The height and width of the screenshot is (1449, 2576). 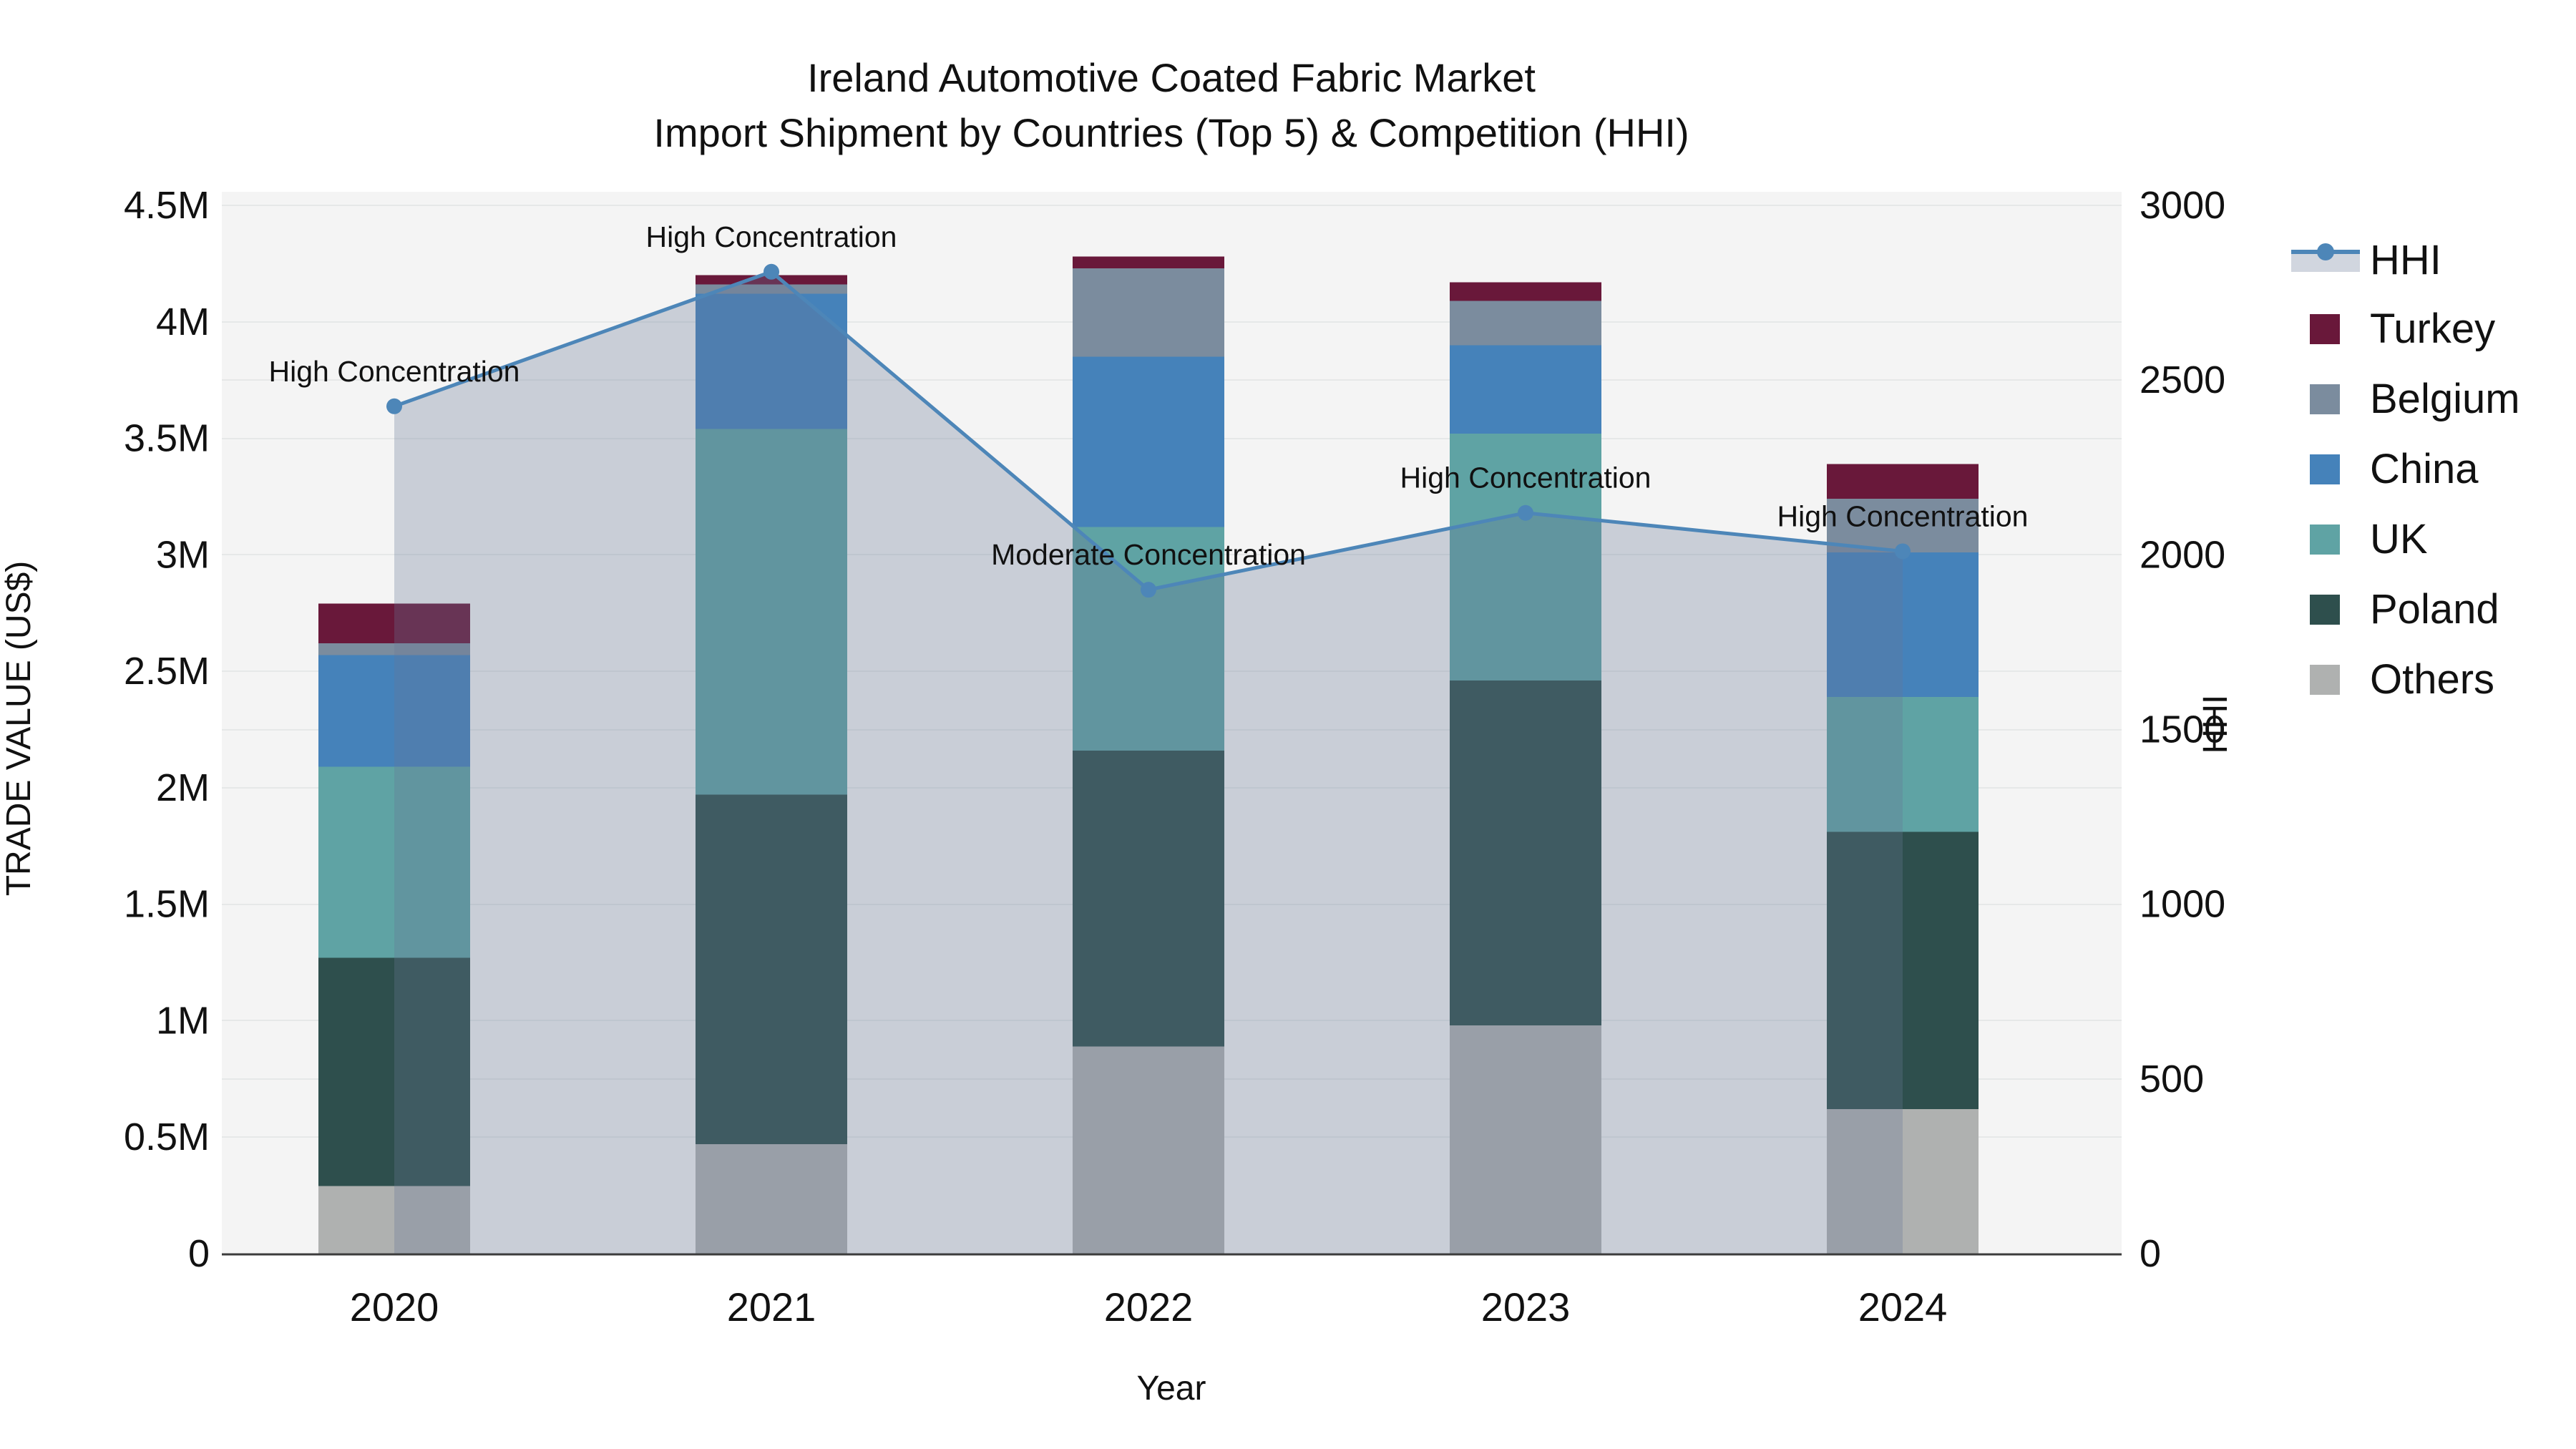 I want to click on bar-segment-2023-others, so click(x=1525, y=1139).